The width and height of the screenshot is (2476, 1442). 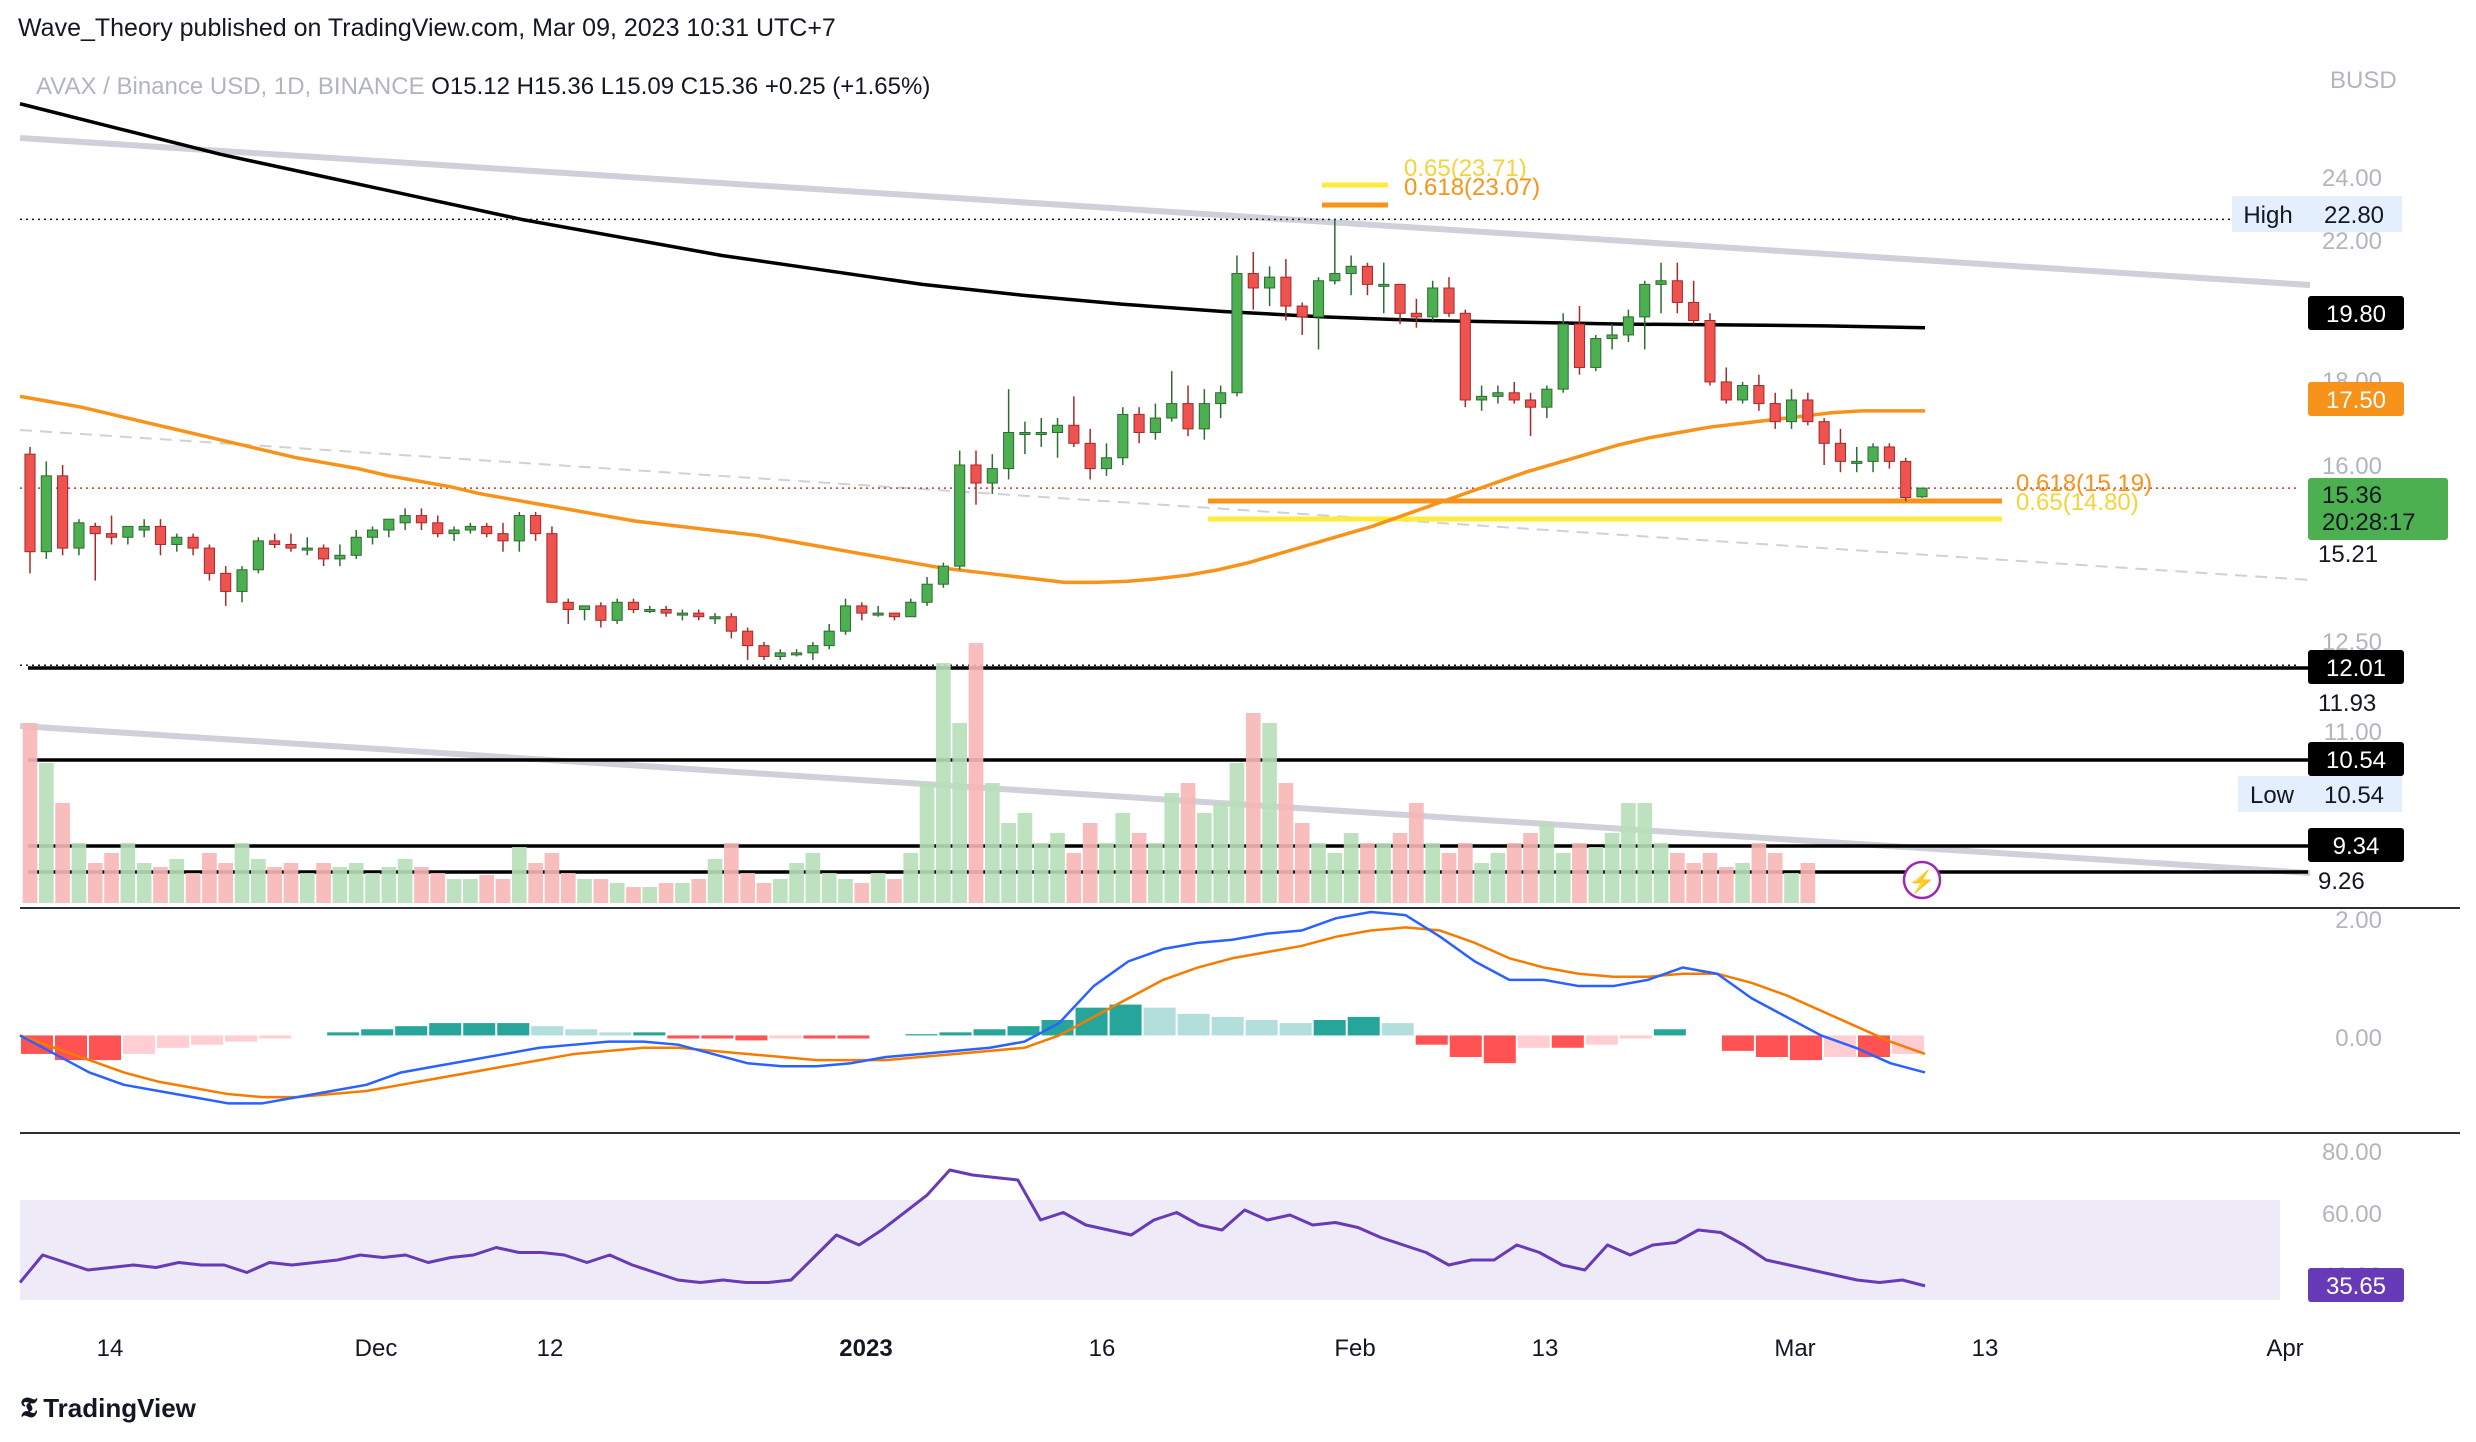 I want to click on high-box-bg, so click(x=2317, y=214).